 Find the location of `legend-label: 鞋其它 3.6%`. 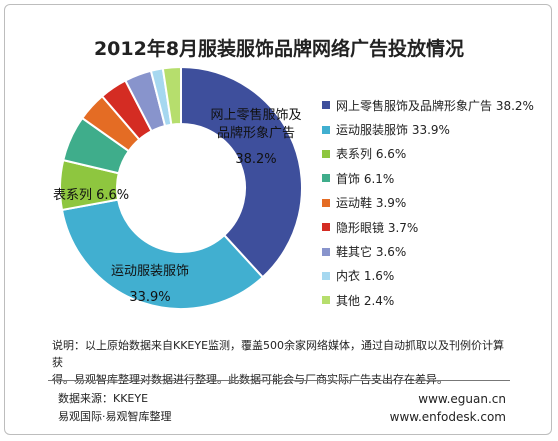

legend-label: 鞋其它 3.6% is located at coordinates (371, 252).